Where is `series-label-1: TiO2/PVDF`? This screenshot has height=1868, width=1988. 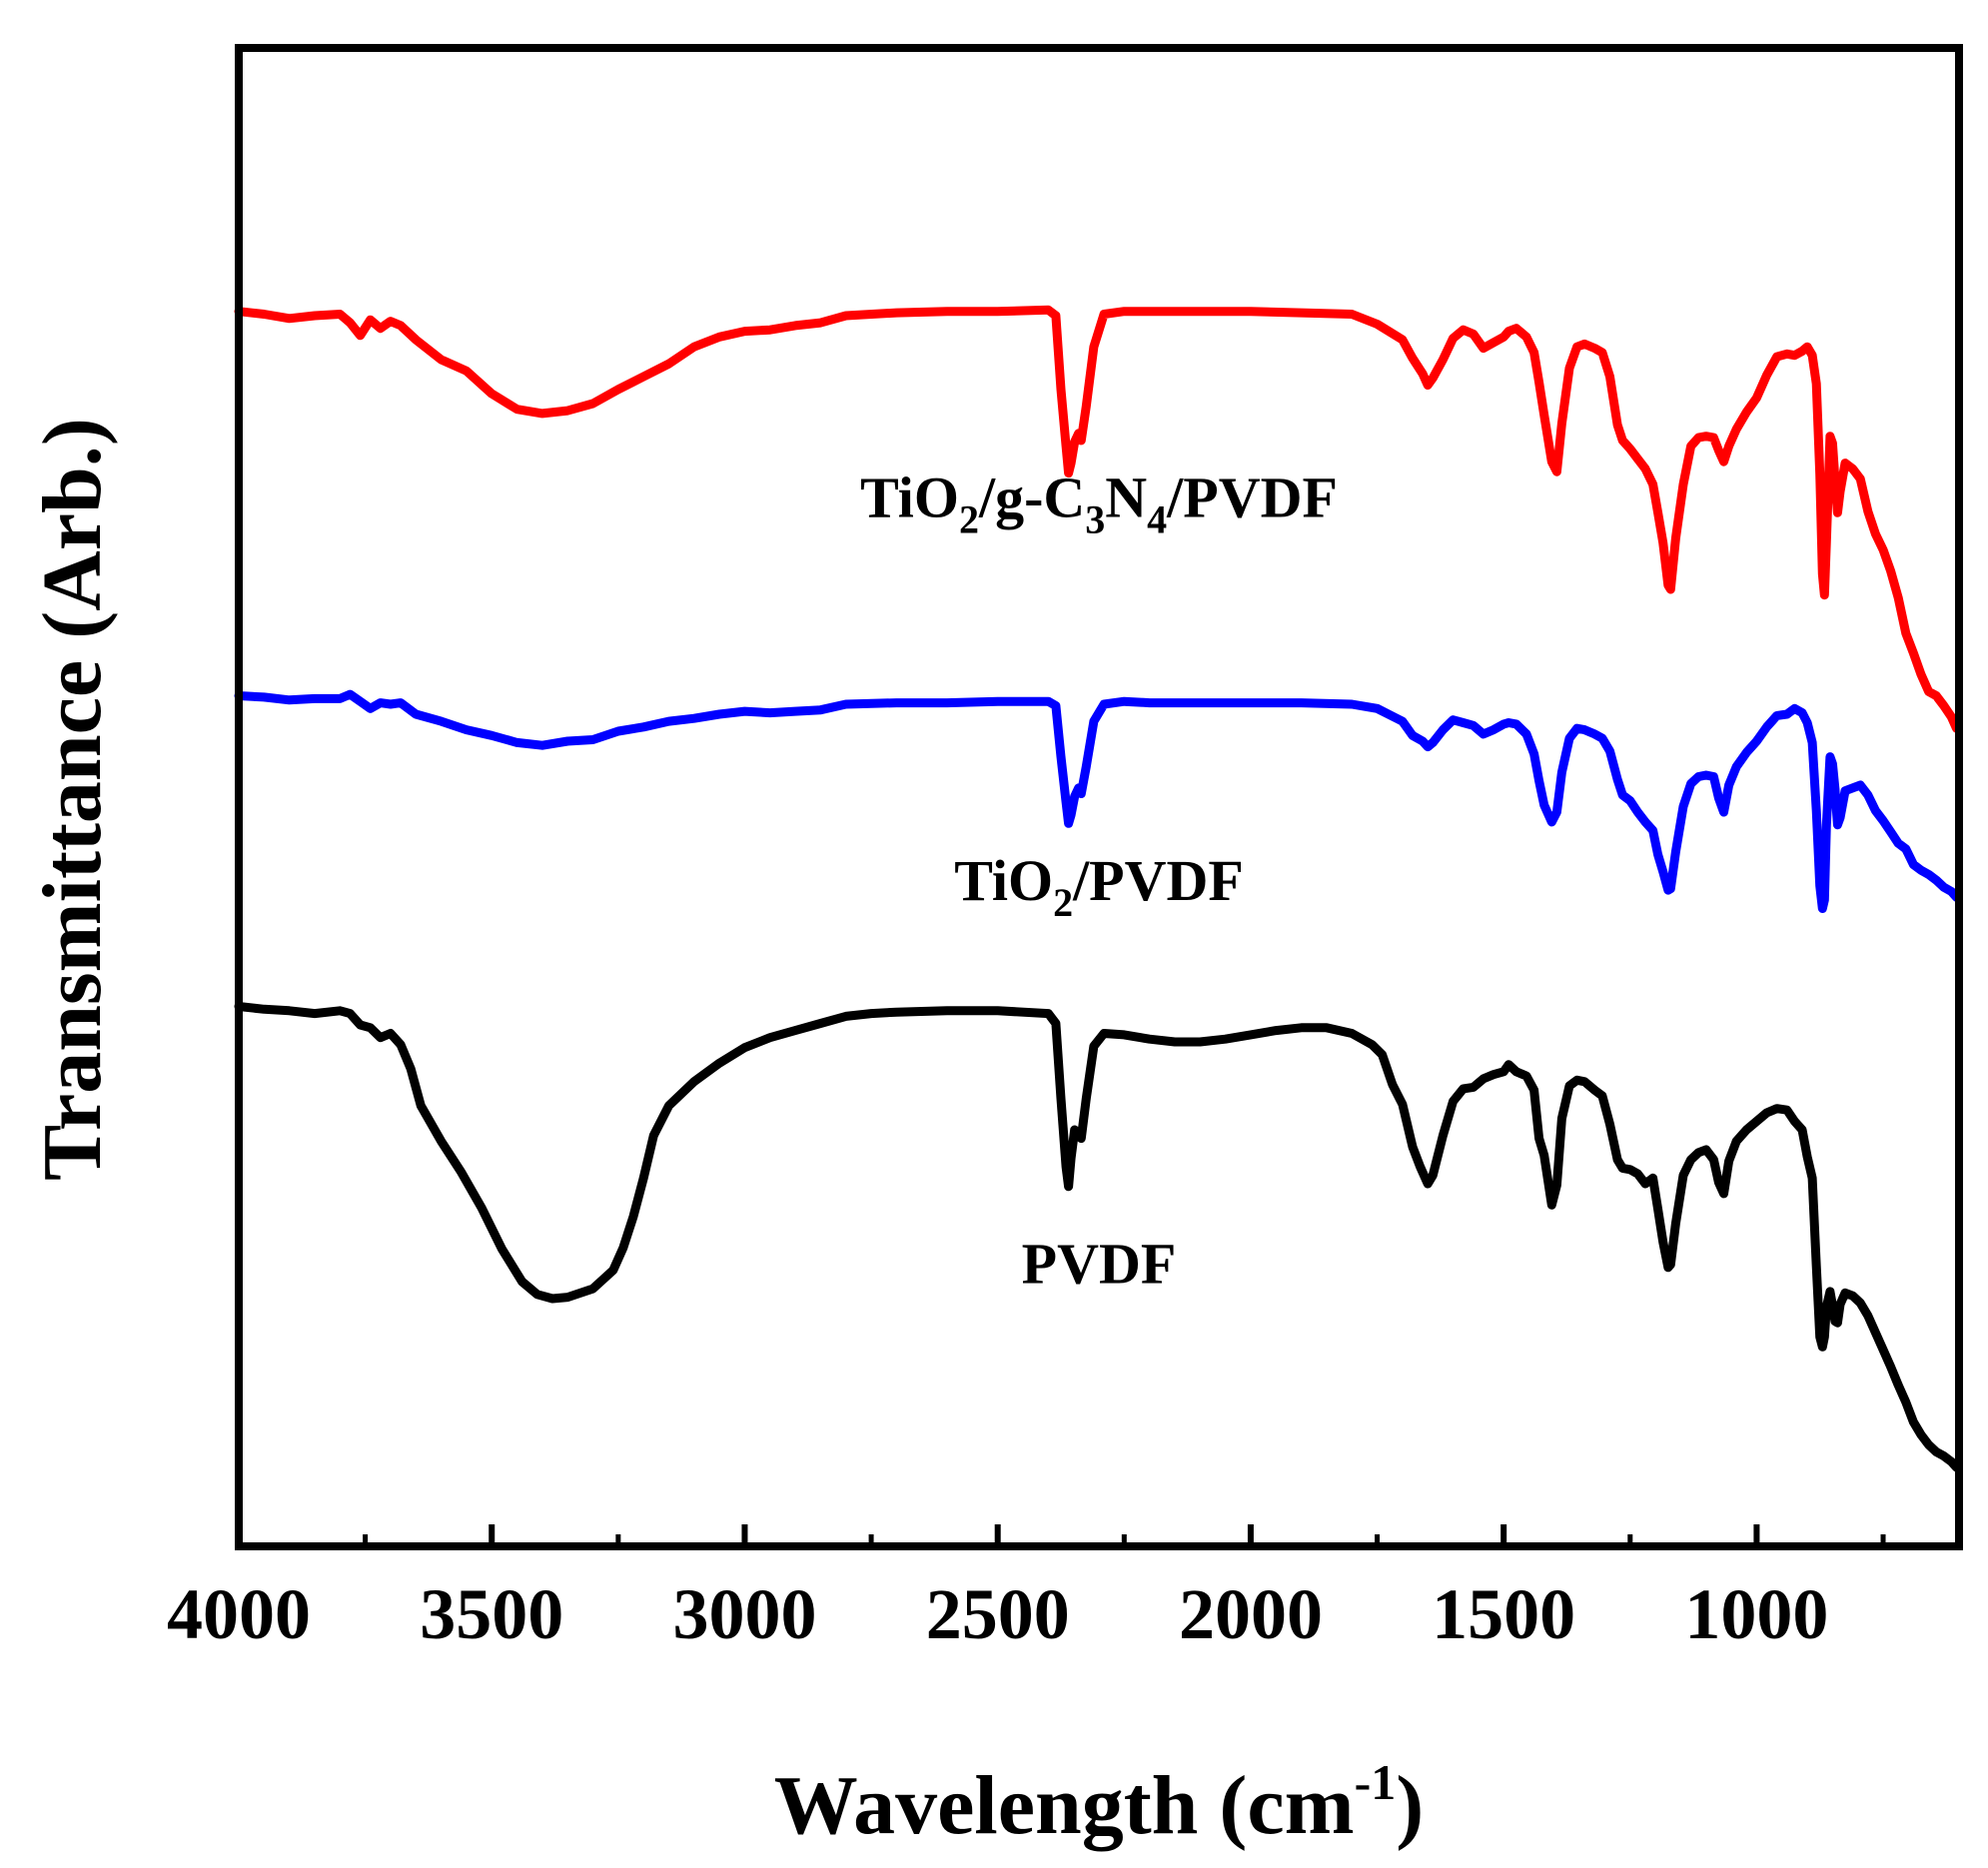
series-label-1: TiO2/PVDF is located at coordinates (1099, 886).